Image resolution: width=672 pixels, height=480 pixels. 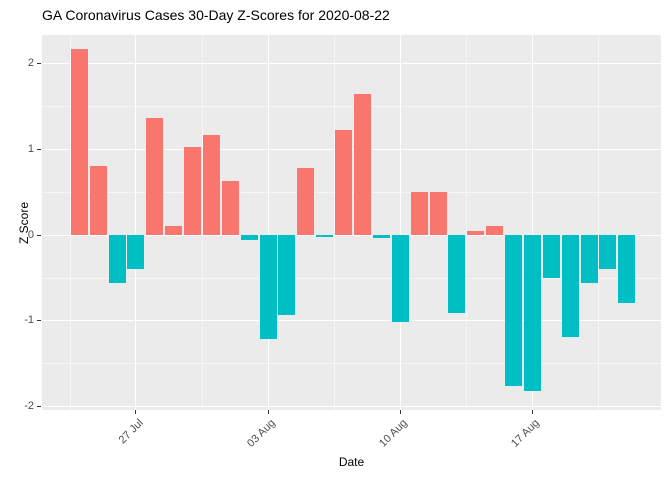 What do you see at coordinates (30, 63) in the screenshot?
I see `y-tick-label: 2` at bounding box center [30, 63].